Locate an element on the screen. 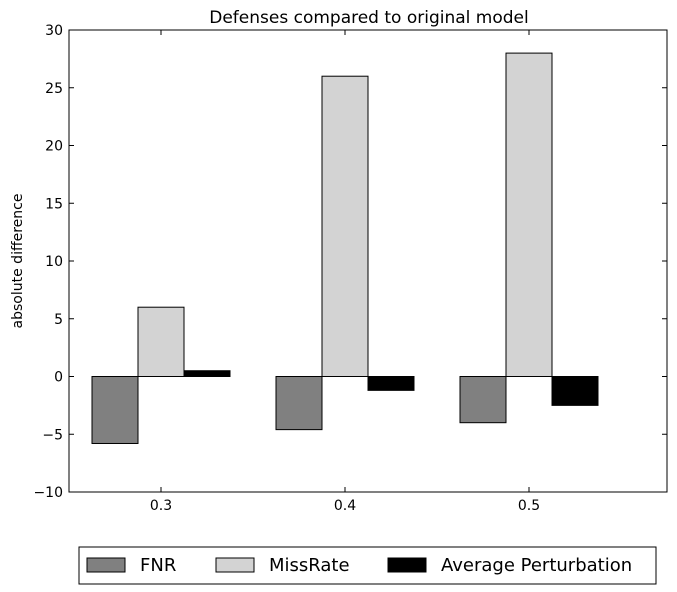  legend-label-missrate: MissRate is located at coordinates (309, 565).